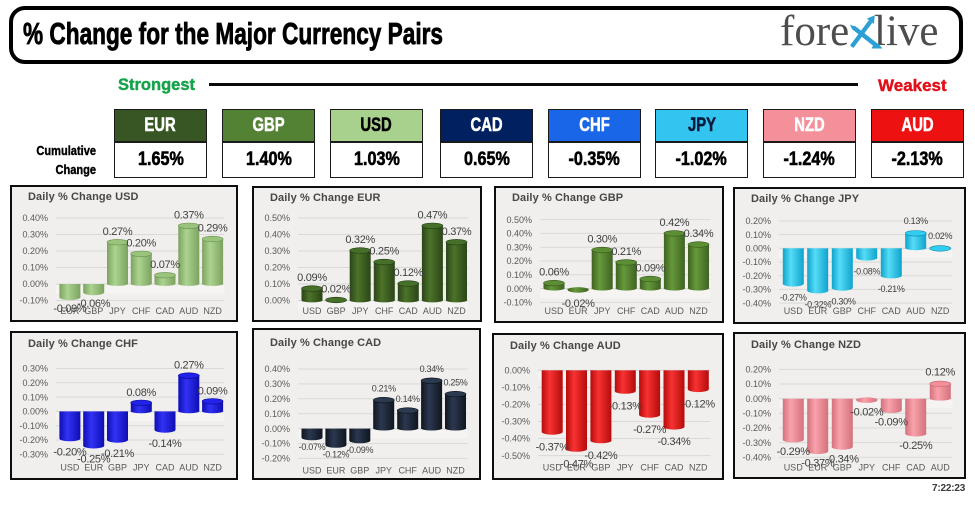 The height and width of the screenshot is (507, 975). I want to click on svg-text: -0.12%, so click(336, 455).